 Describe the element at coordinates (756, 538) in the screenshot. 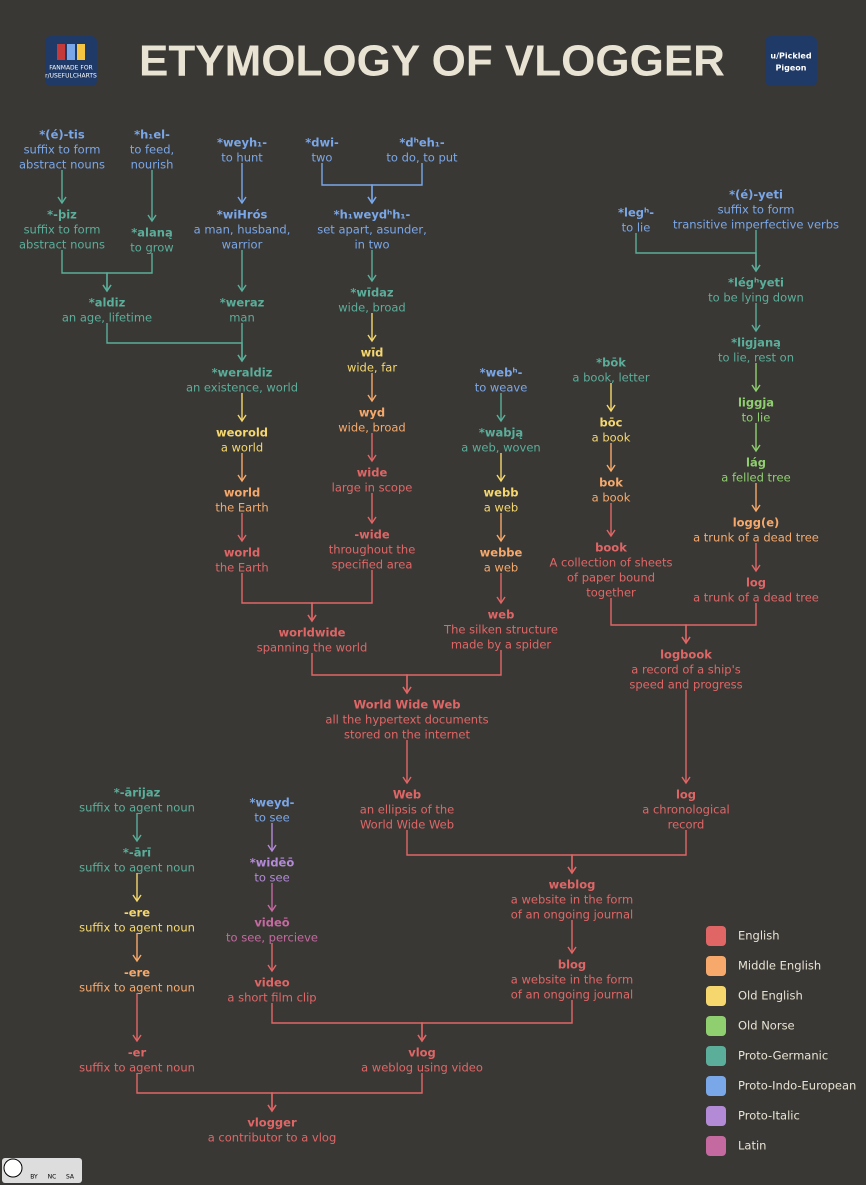

I see `node-gloss: a trunk of a dead tree` at that location.